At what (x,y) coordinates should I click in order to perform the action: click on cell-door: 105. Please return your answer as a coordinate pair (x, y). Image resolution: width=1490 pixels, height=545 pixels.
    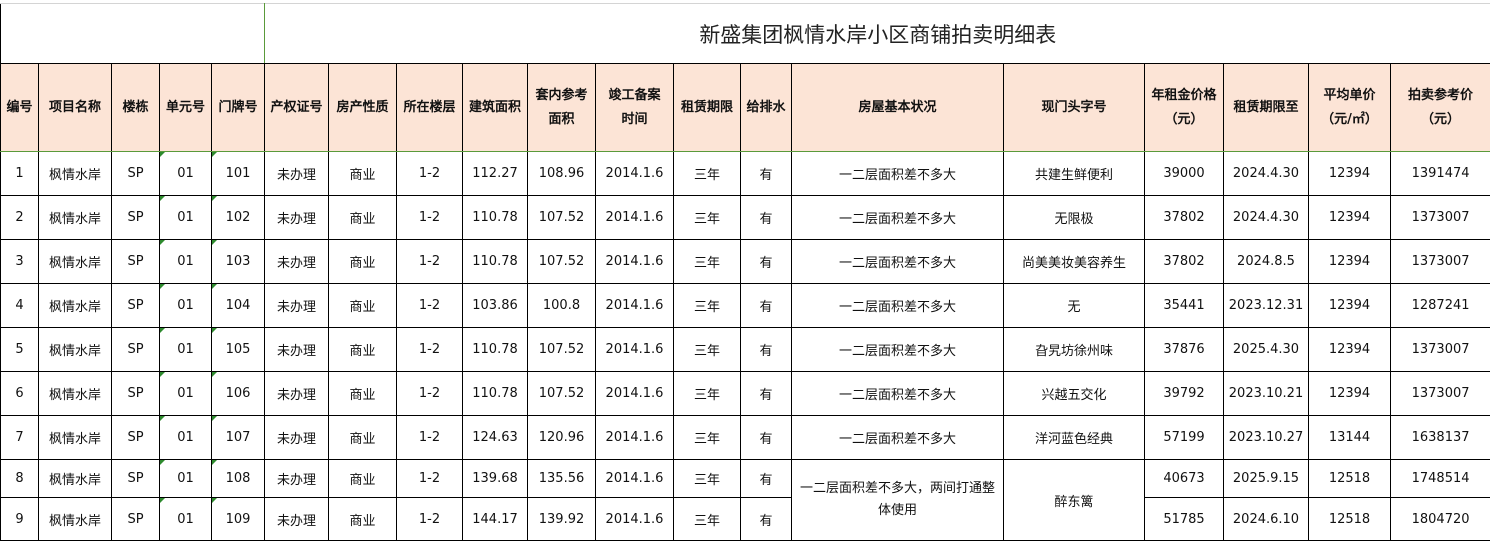
    Looking at the image, I should click on (238, 349).